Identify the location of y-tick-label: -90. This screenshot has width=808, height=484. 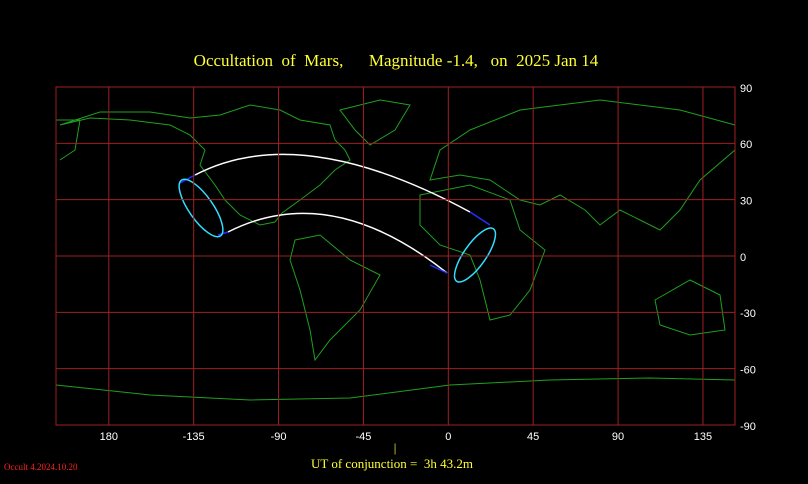
(748, 427).